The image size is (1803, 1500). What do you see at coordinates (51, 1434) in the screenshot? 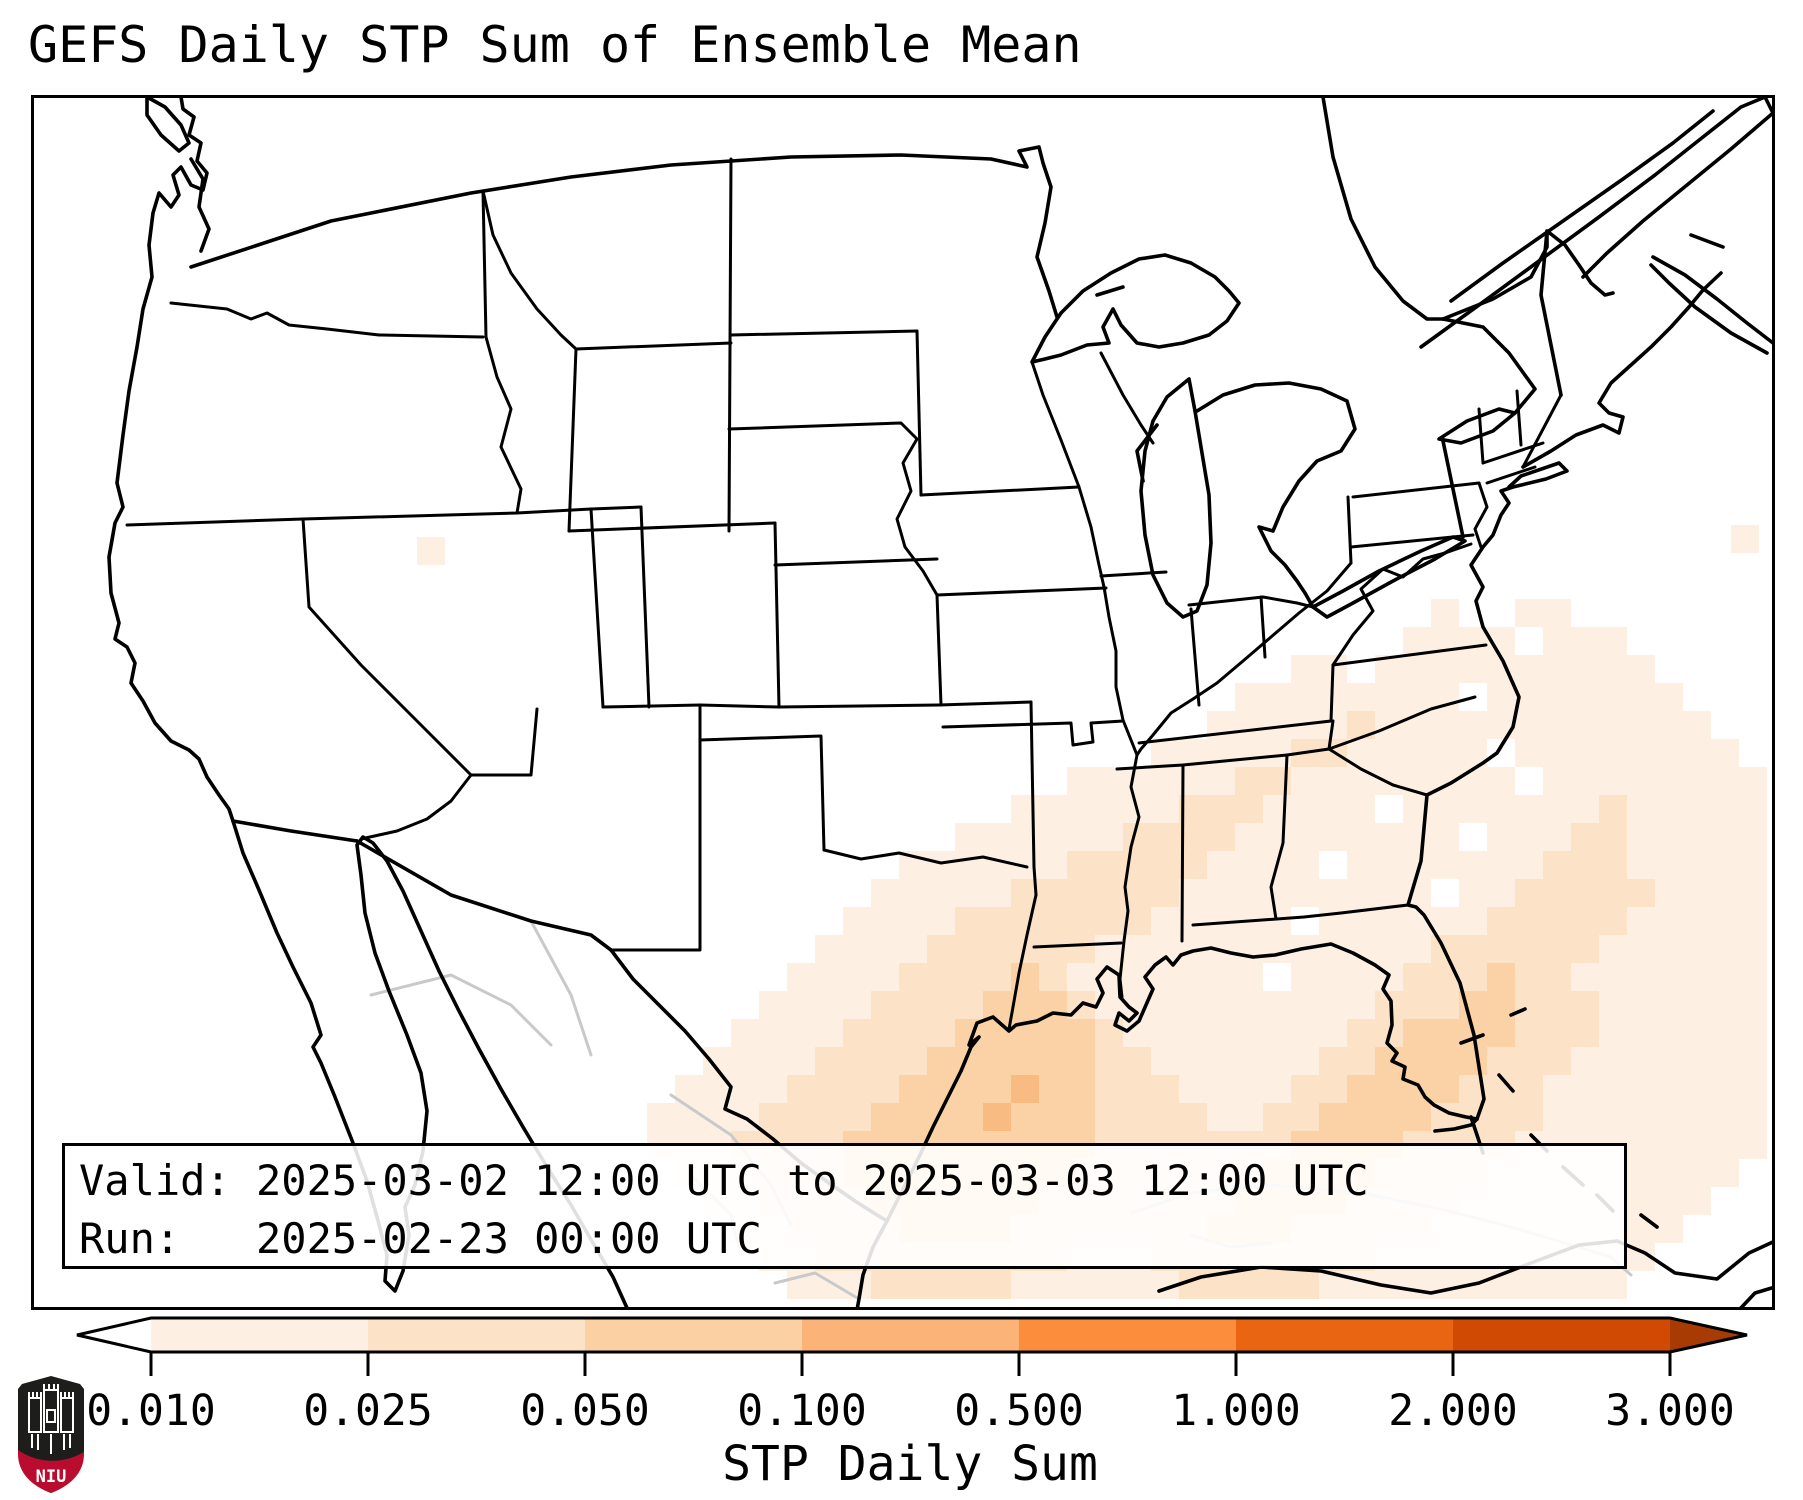
I see `niu-logo: NIU` at bounding box center [51, 1434].